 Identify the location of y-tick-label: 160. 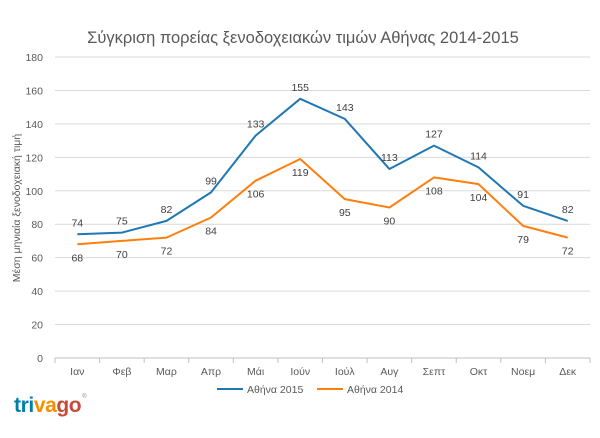
(34, 91).